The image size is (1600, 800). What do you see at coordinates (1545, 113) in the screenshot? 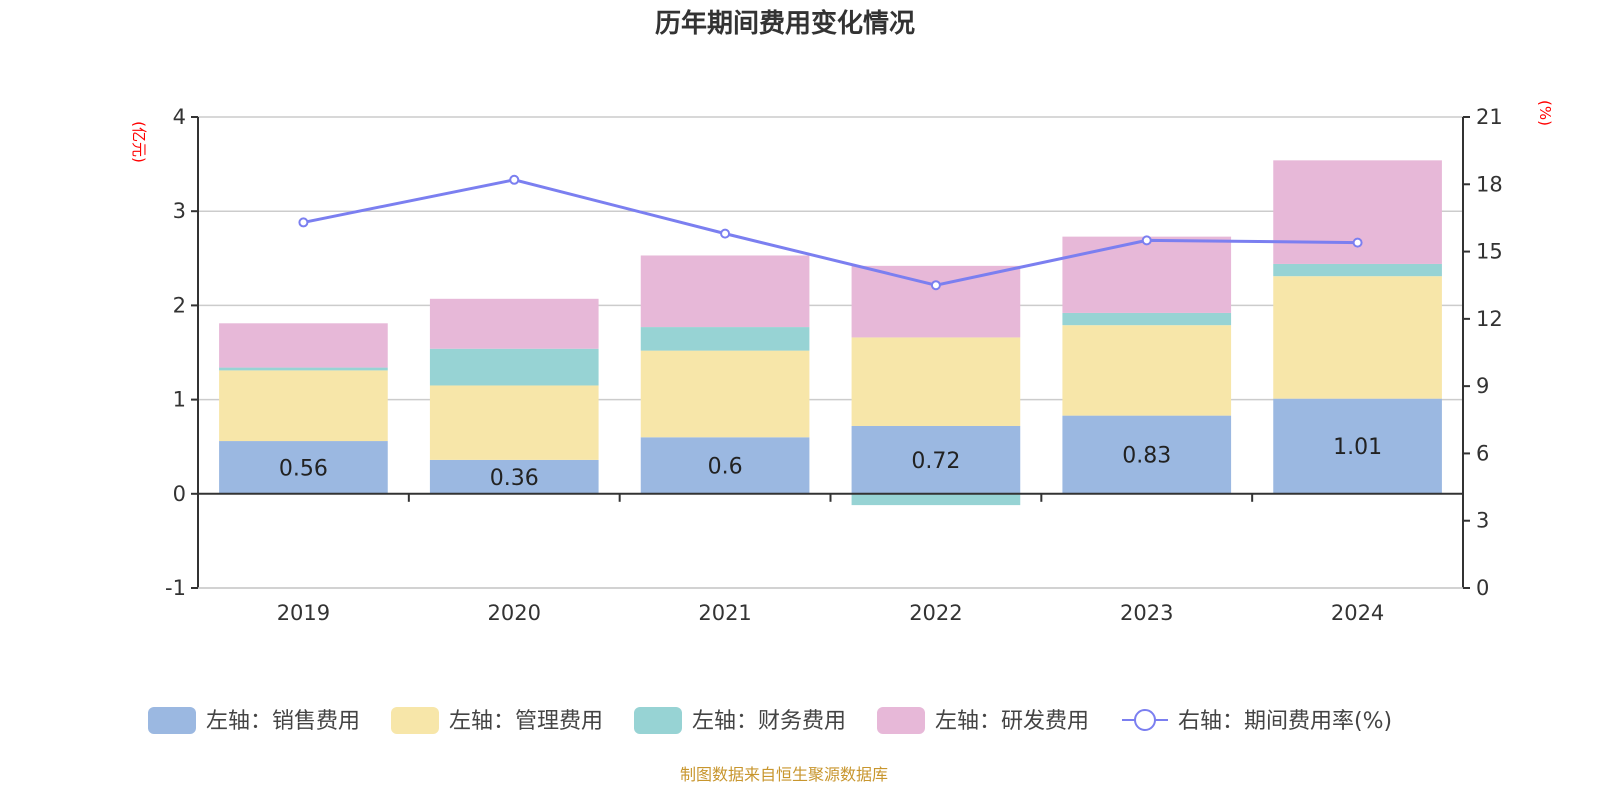
I see `right-axis-unit: (%)` at bounding box center [1545, 113].